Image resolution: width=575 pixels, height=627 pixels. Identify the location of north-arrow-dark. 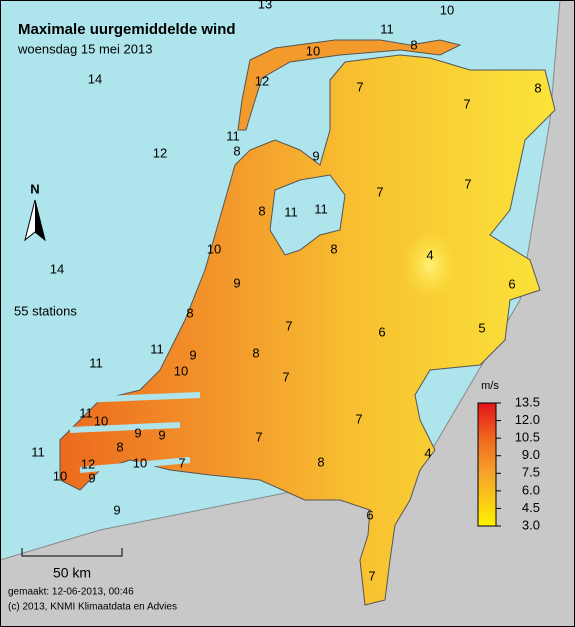
(40, 220).